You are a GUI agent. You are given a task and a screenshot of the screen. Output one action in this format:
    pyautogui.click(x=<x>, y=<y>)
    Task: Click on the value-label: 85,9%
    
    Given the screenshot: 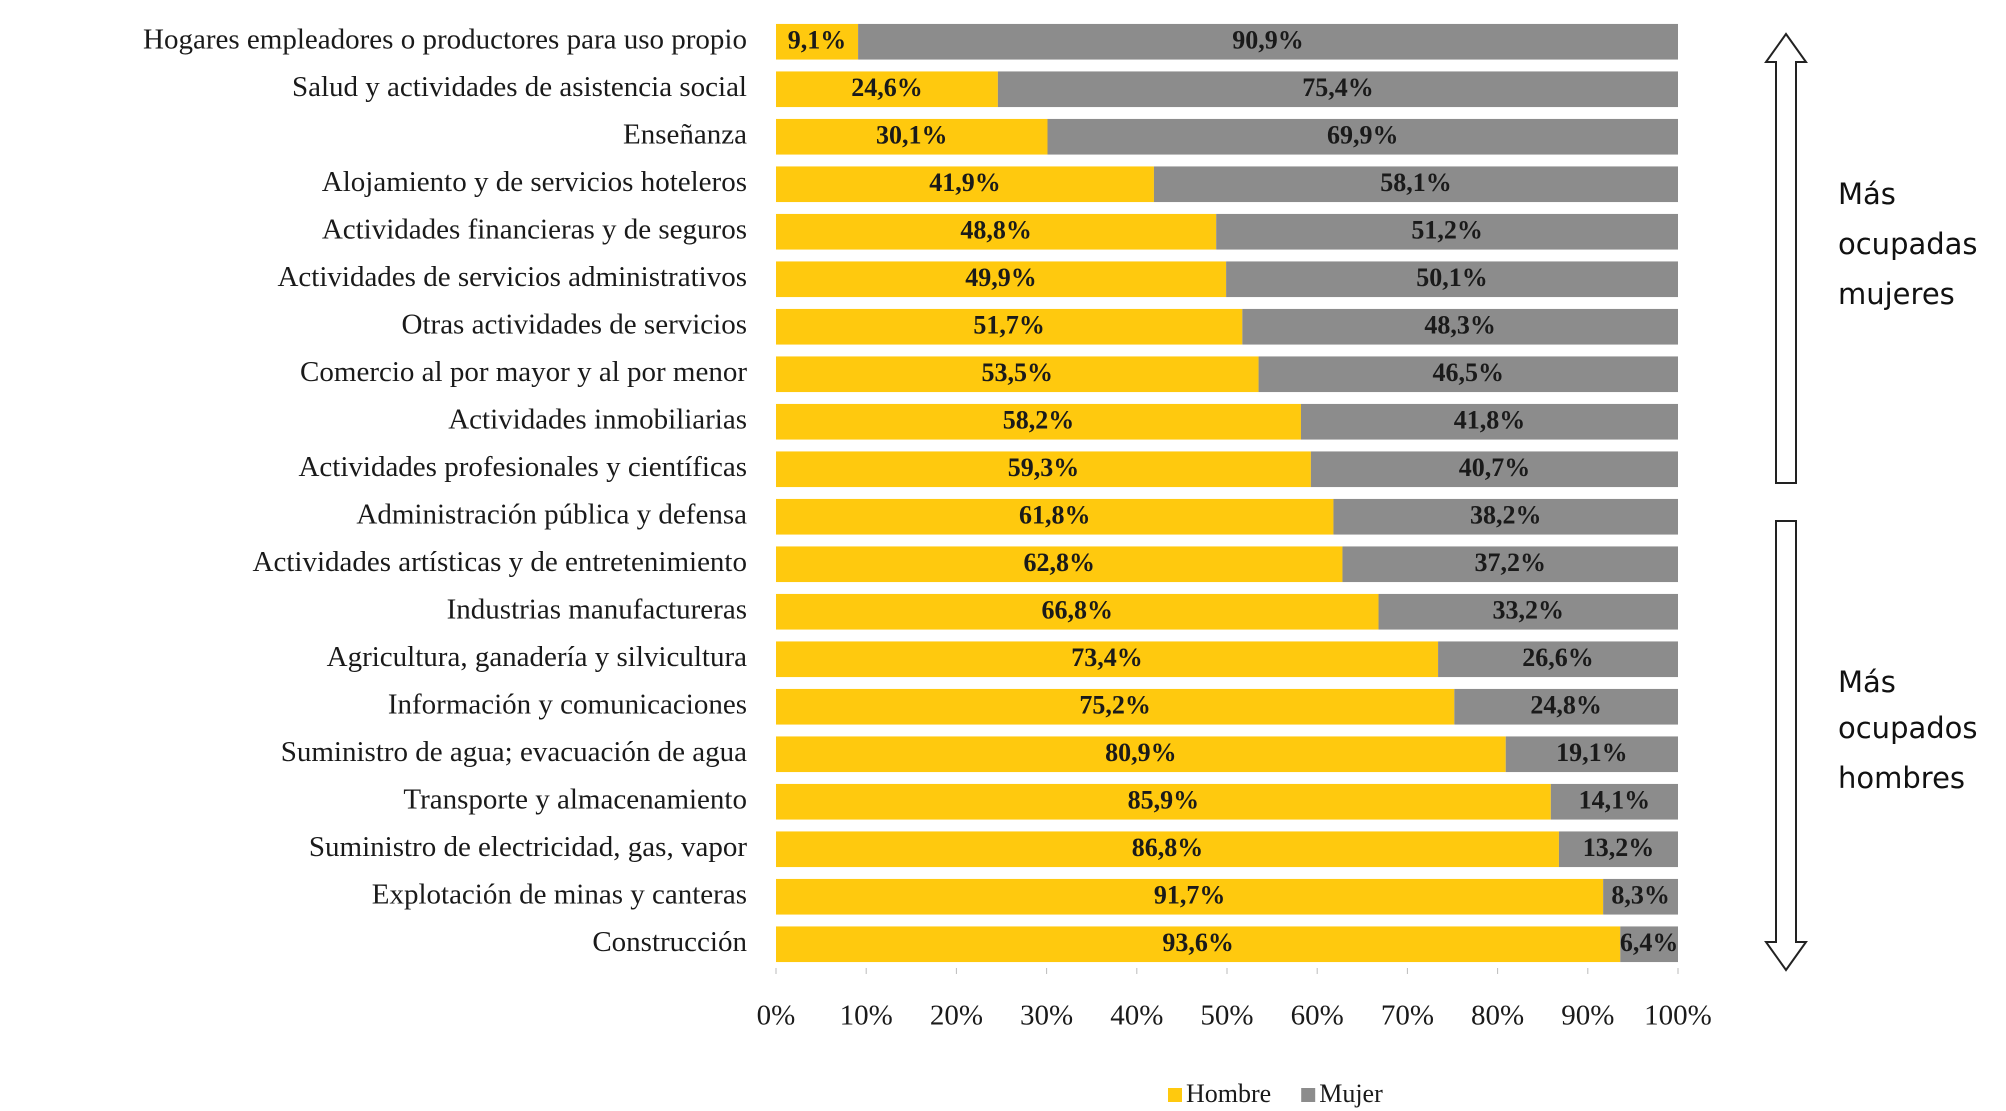 What is the action you would take?
    pyautogui.click(x=1164, y=800)
    